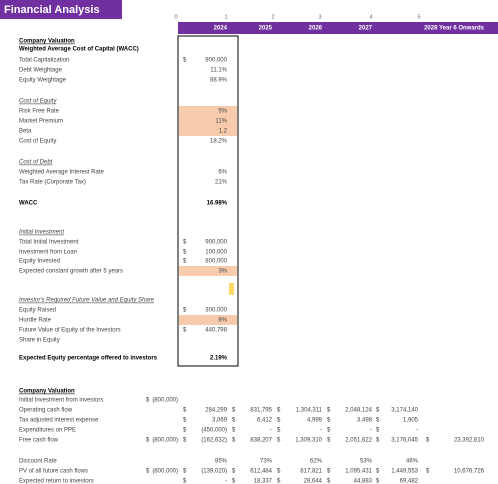 This screenshot has width=498, height=484. What do you see at coordinates (370, 17) in the screenshot?
I see `column-index: 4` at bounding box center [370, 17].